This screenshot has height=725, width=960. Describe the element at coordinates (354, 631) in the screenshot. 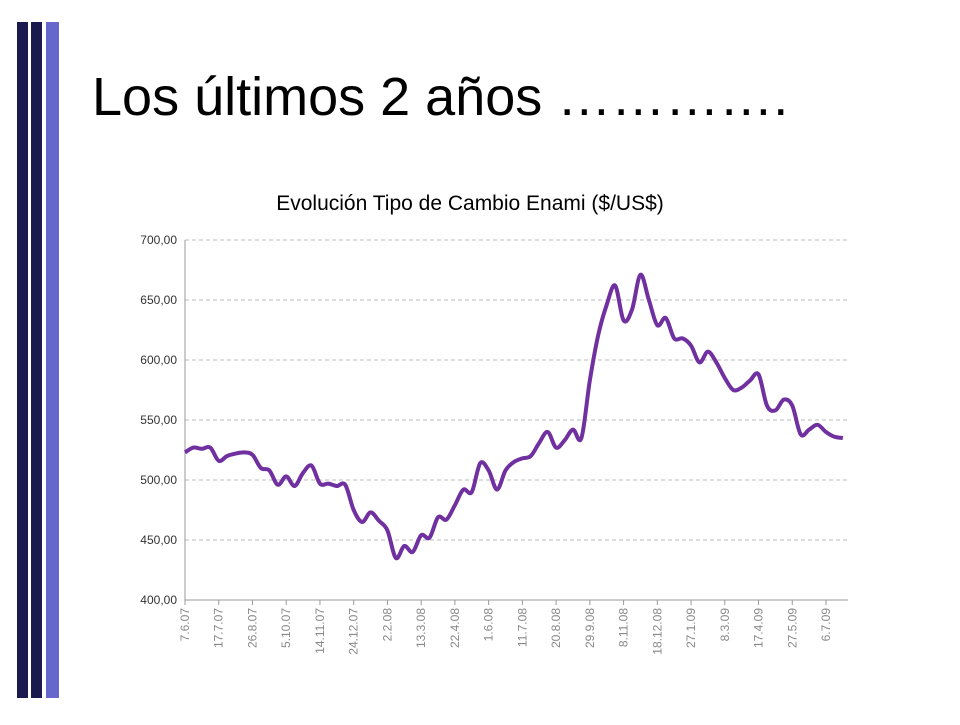

I see `x-tick-label: 24.12.07` at that location.